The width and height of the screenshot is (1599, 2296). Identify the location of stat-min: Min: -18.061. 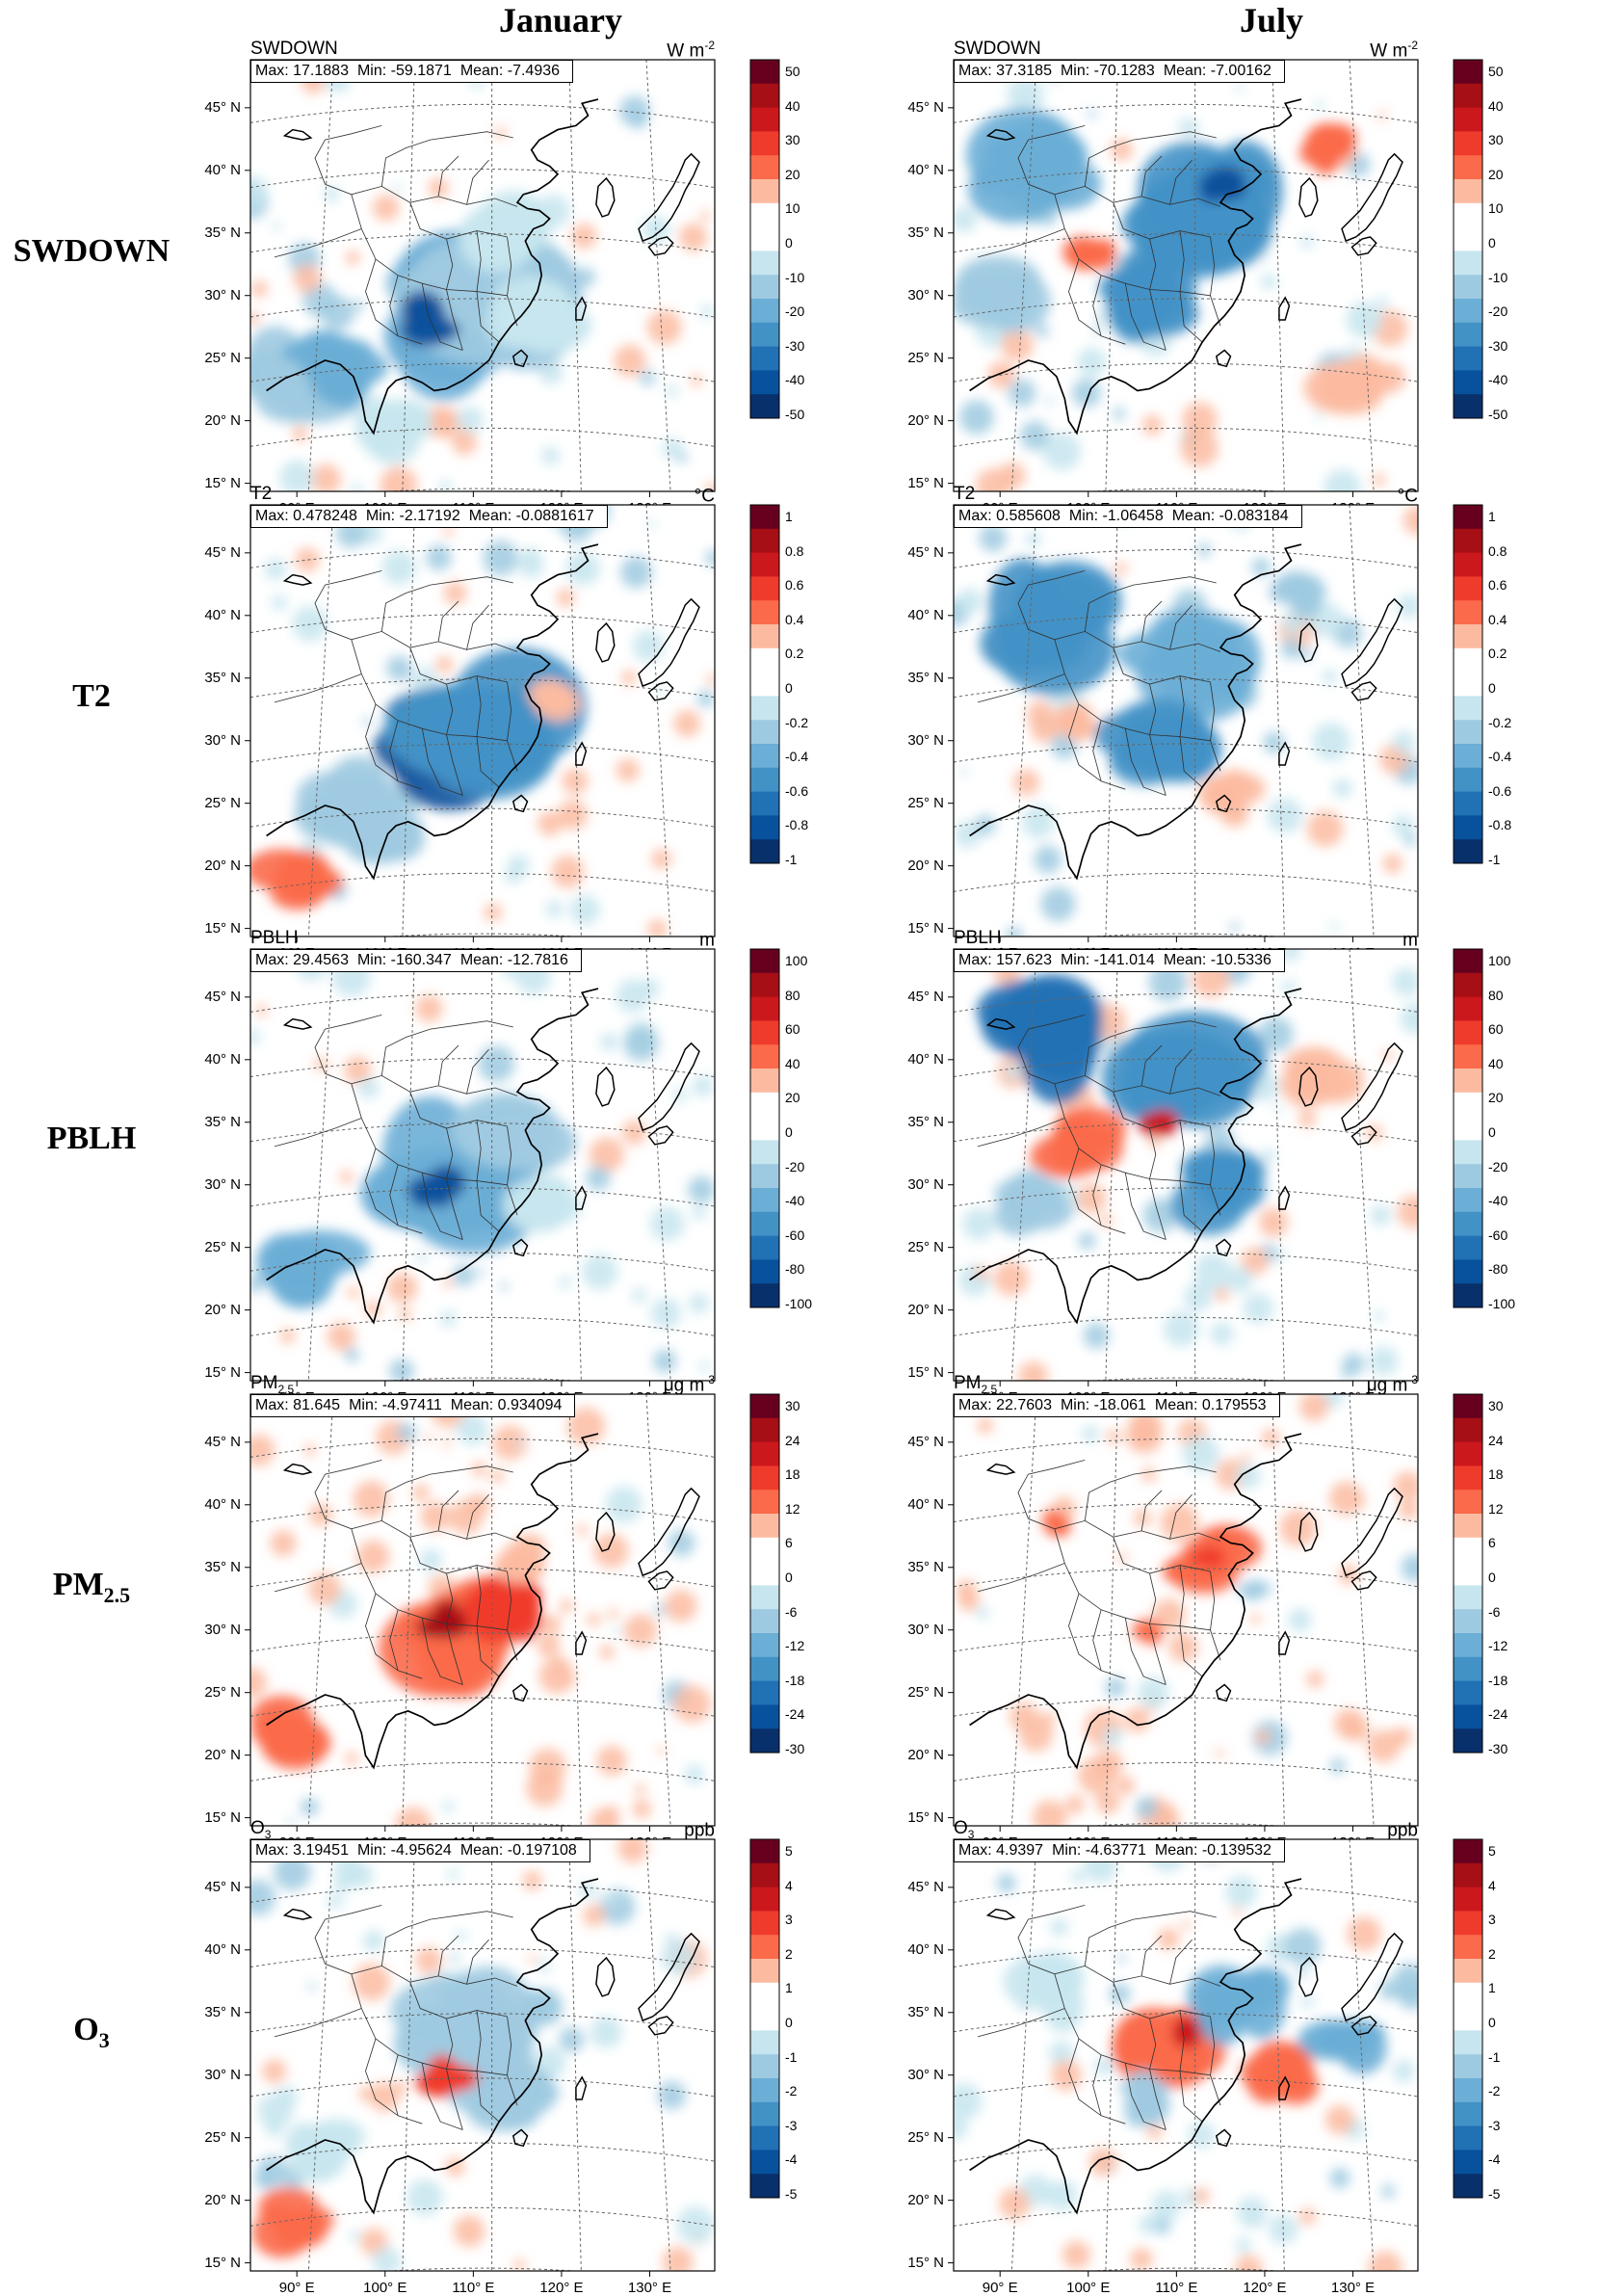
(1103, 1405).